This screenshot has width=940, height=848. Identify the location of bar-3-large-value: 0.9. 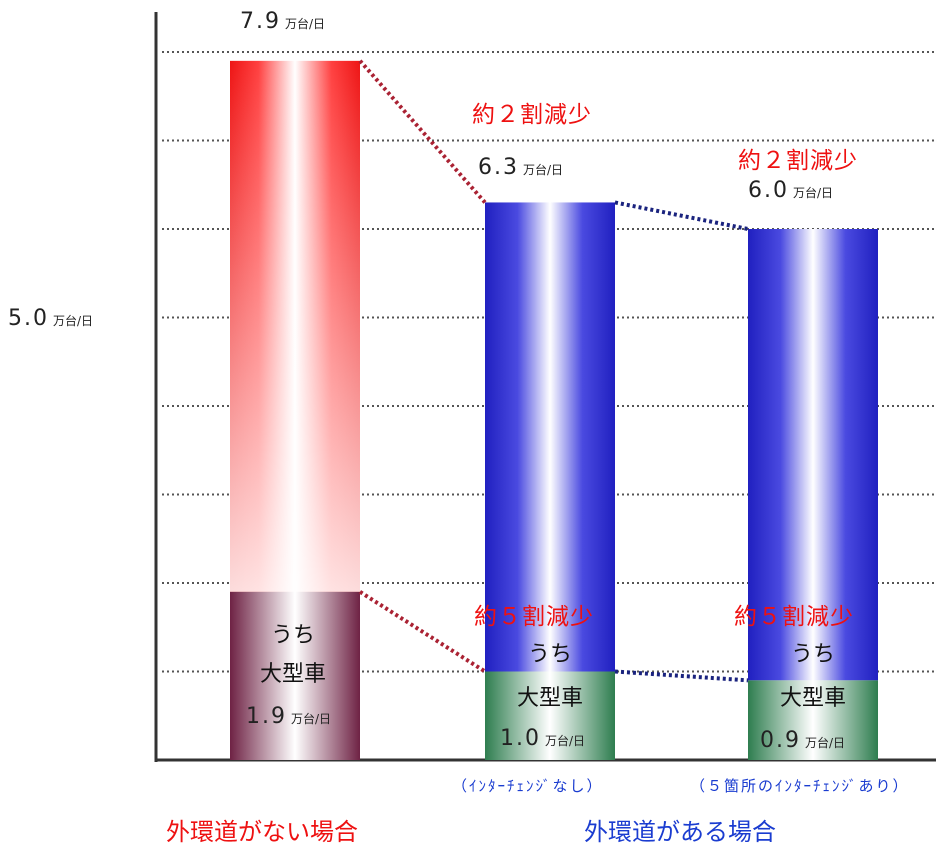
(780, 740).